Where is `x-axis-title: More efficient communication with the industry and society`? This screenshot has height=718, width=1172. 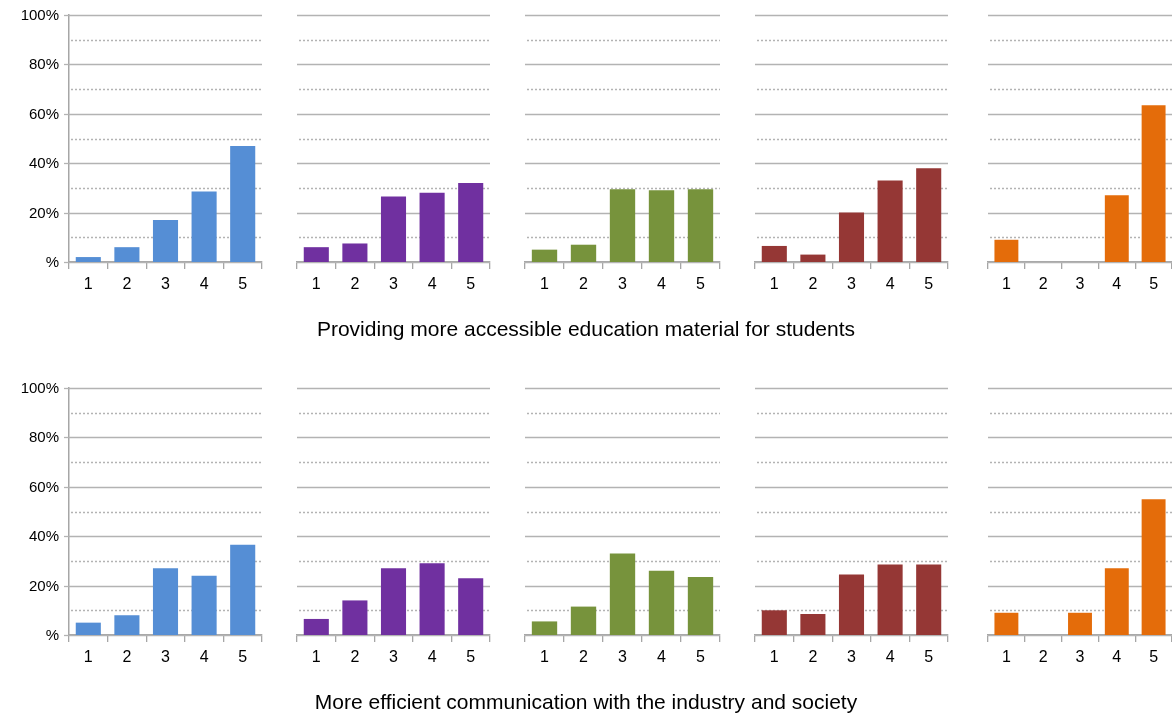
x-axis-title: More efficient communication with the industry and society is located at coordinates (586, 702).